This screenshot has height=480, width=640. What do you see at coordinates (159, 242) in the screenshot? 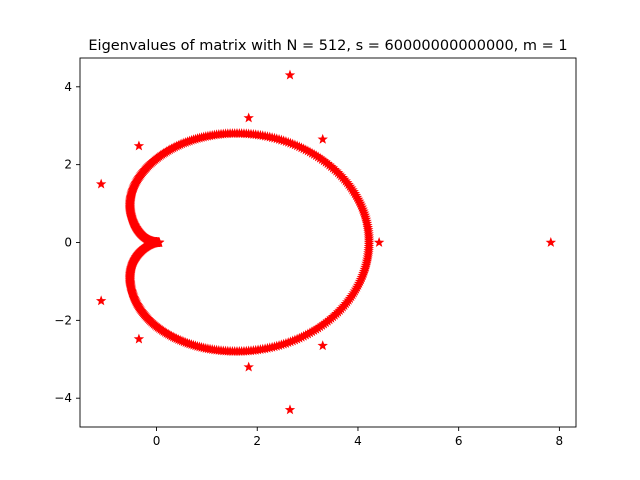
I see `curve-point` at bounding box center [159, 242].